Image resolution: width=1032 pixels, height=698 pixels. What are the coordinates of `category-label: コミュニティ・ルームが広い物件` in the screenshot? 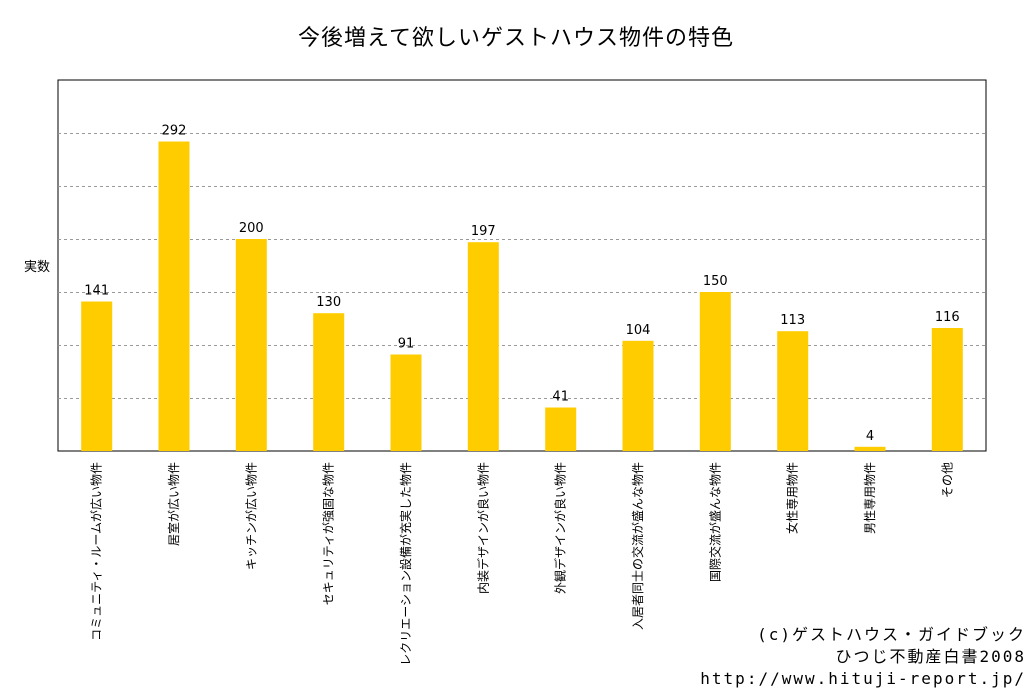 It's located at (96, 551).